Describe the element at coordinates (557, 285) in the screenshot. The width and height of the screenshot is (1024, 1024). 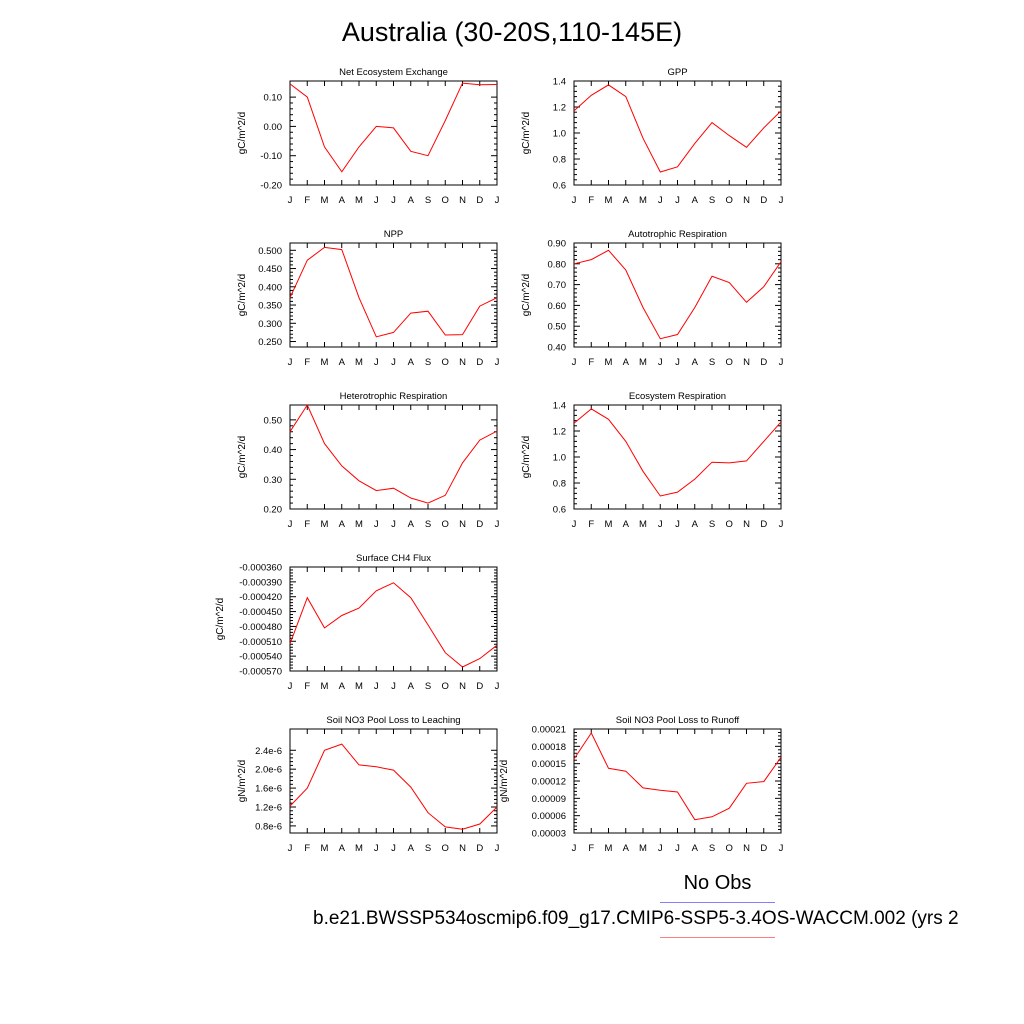
I see `y-tick-label: 0.70` at that location.